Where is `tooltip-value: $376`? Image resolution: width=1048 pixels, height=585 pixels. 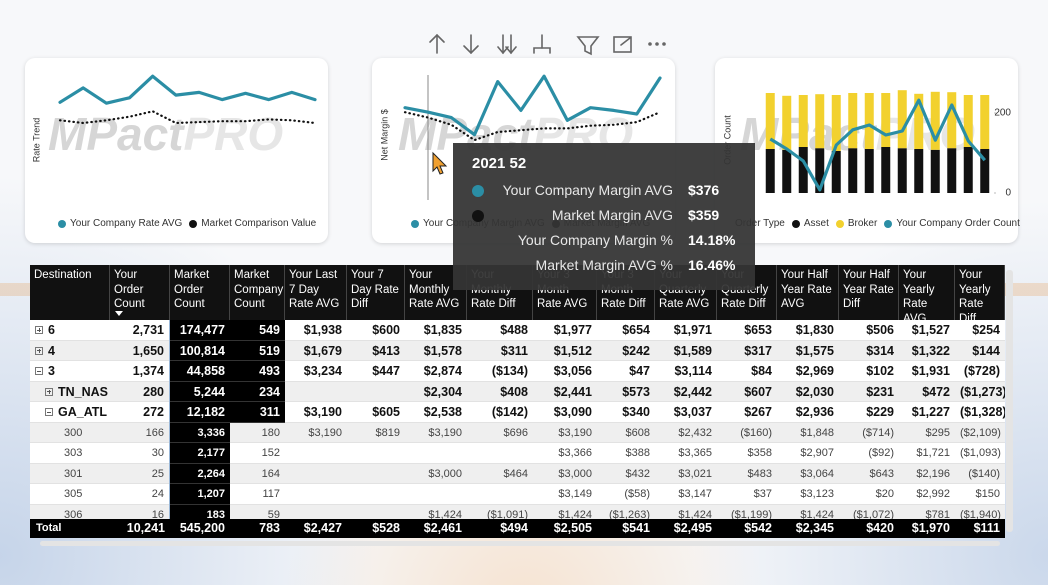
tooltip-value: $376 is located at coordinates (704, 190).